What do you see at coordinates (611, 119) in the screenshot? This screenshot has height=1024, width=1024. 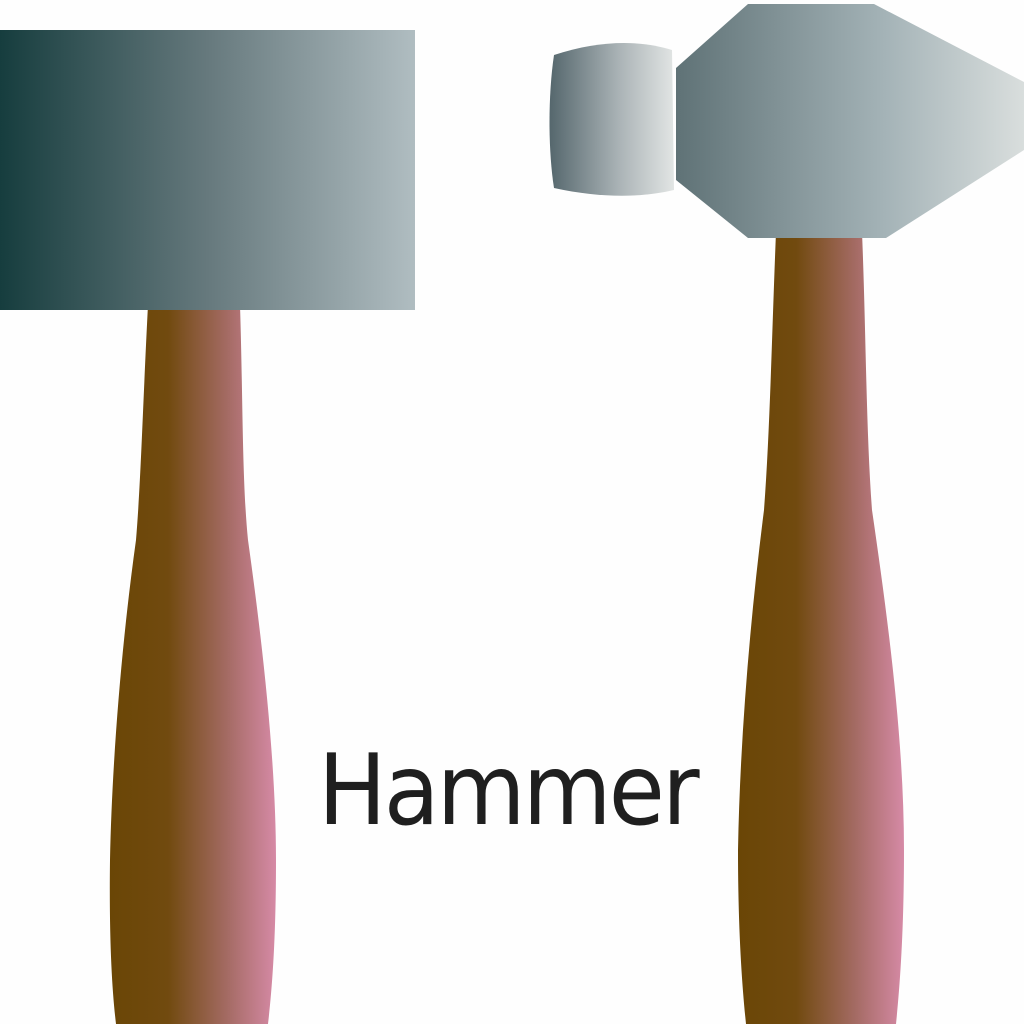 I see `ball-peen-peen` at bounding box center [611, 119].